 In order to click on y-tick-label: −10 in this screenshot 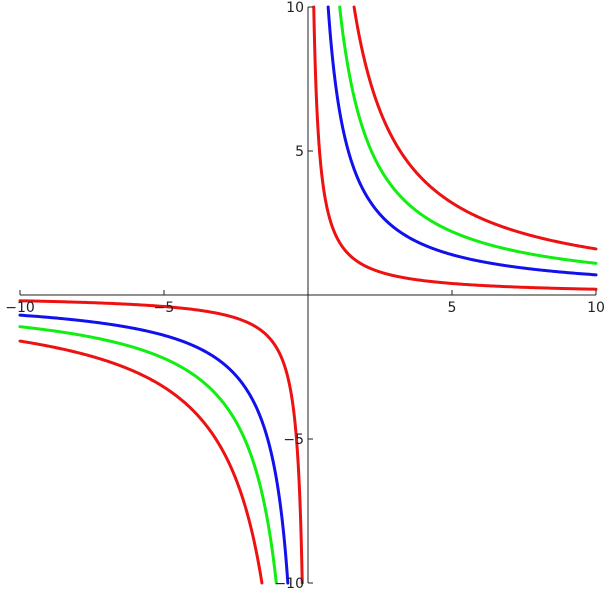, I will do `click(289, 583)`.